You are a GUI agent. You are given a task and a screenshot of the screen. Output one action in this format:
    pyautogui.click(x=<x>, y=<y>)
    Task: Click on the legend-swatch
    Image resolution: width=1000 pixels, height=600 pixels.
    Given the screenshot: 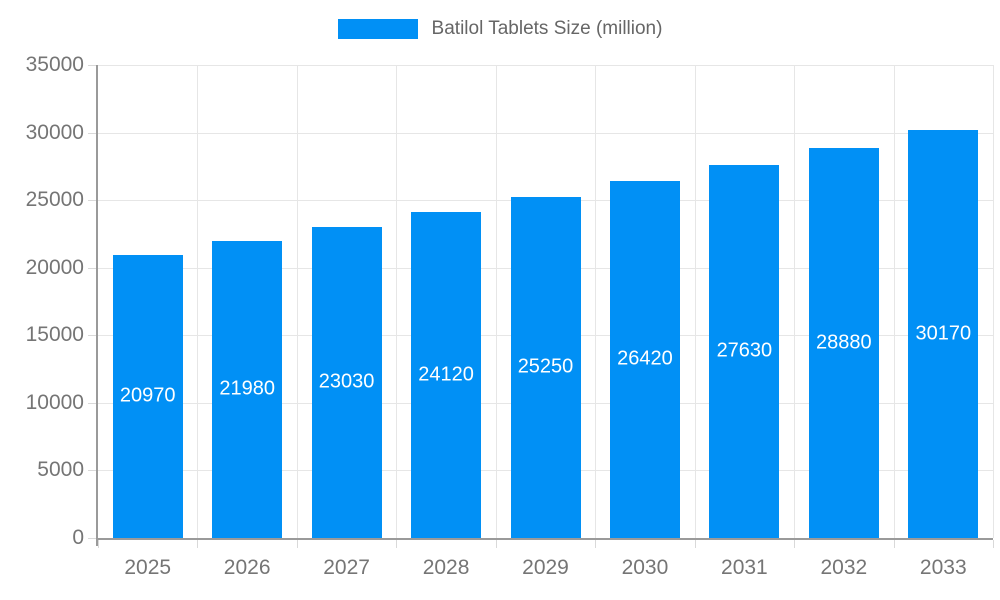 What is the action you would take?
    pyautogui.click(x=377, y=29)
    